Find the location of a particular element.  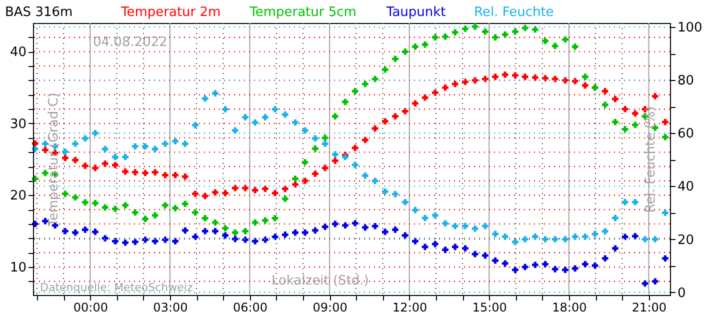

x-tick-label: 18:00 is located at coordinates (569, 307).